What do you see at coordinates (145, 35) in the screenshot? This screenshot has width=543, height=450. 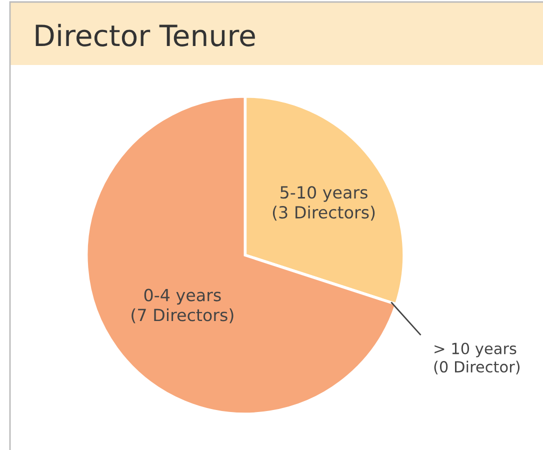 I see `chart-title: Director Tenure` at bounding box center [145, 35].